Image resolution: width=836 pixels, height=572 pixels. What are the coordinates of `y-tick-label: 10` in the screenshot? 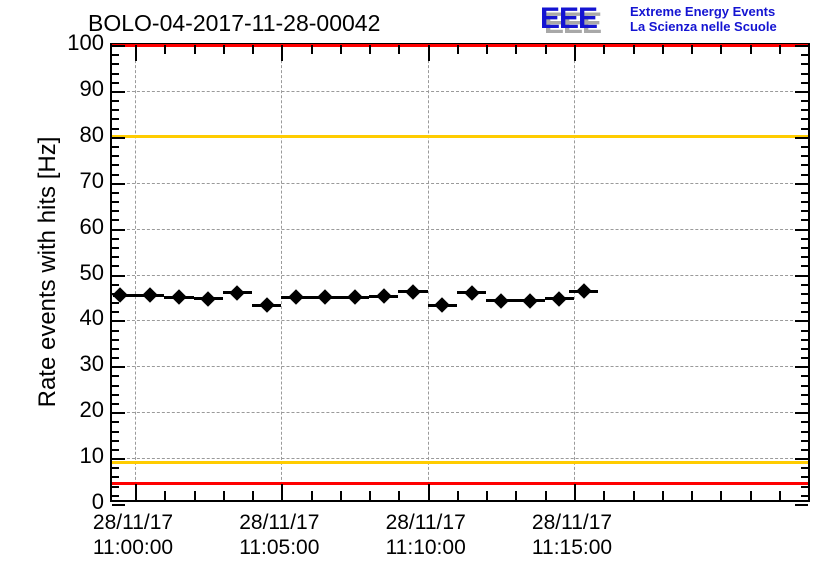 It's located at (91, 456).